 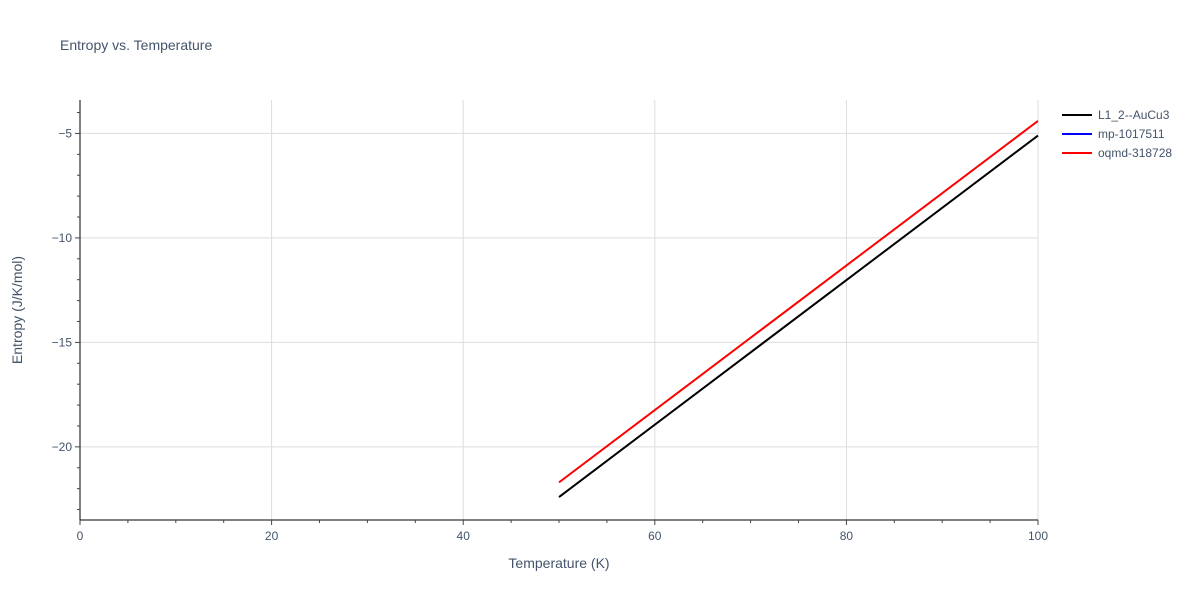 What do you see at coordinates (80, 536) in the screenshot?
I see `x-tick-label: 0` at bounding box center [80, 536].